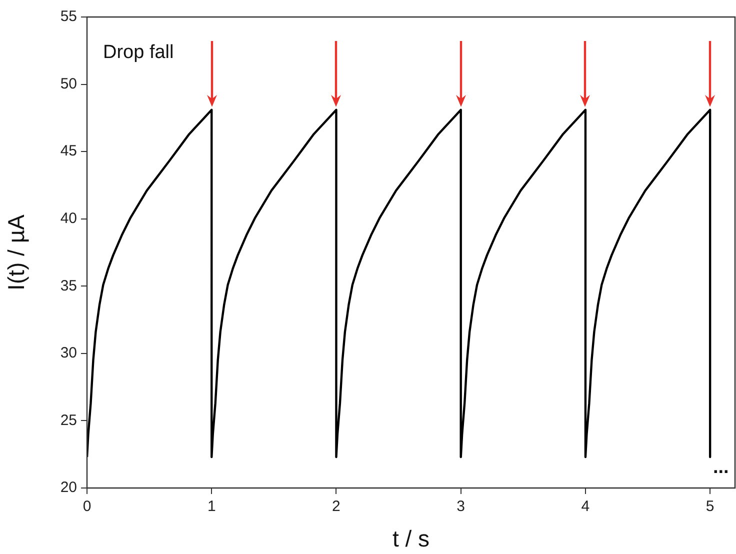  What do you see at coordinates (68, 420) in the screenshot?
I see `y-tick-label: 25` at bounding box center [68, 420].